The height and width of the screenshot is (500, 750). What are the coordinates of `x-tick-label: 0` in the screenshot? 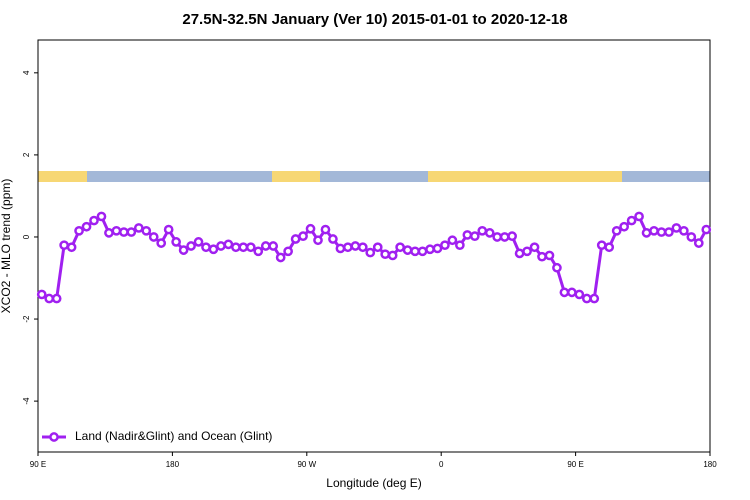 It's located at (441, 464).